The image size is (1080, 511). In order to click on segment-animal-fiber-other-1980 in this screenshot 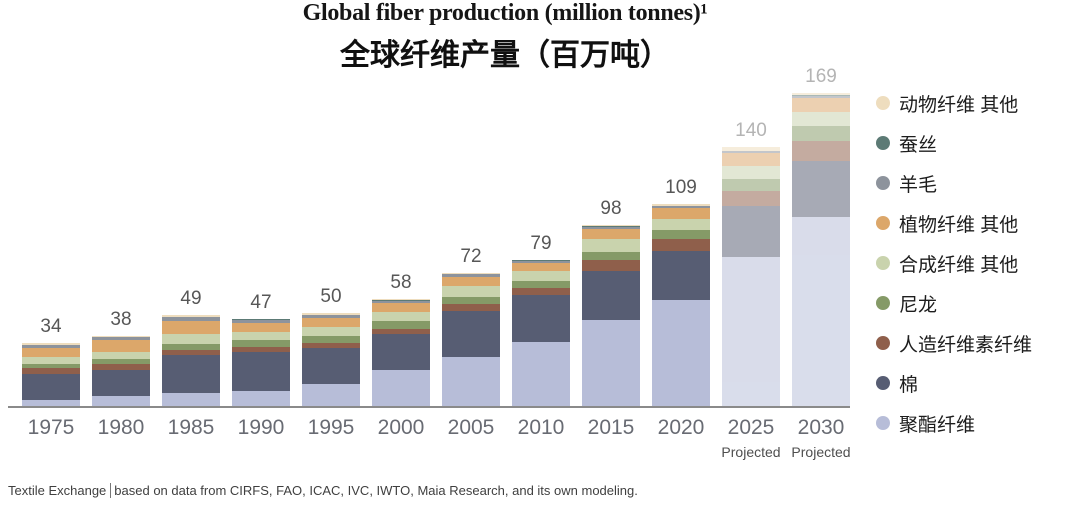, I will do `click(121, 336)`.